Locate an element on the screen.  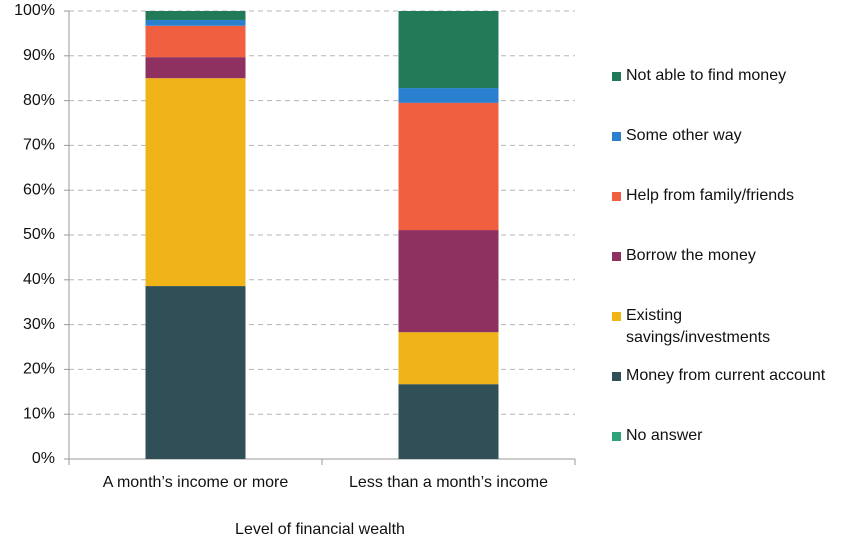
y-tick-label: 40% is located at coordinates (39, 279).